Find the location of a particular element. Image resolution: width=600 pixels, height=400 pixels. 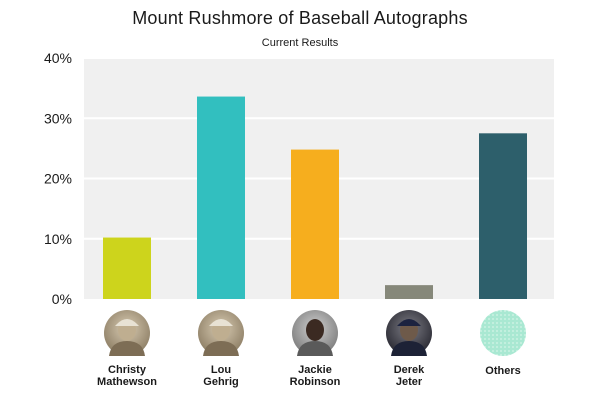

y-tick-label: 20% is located at coordinates (58, 179).